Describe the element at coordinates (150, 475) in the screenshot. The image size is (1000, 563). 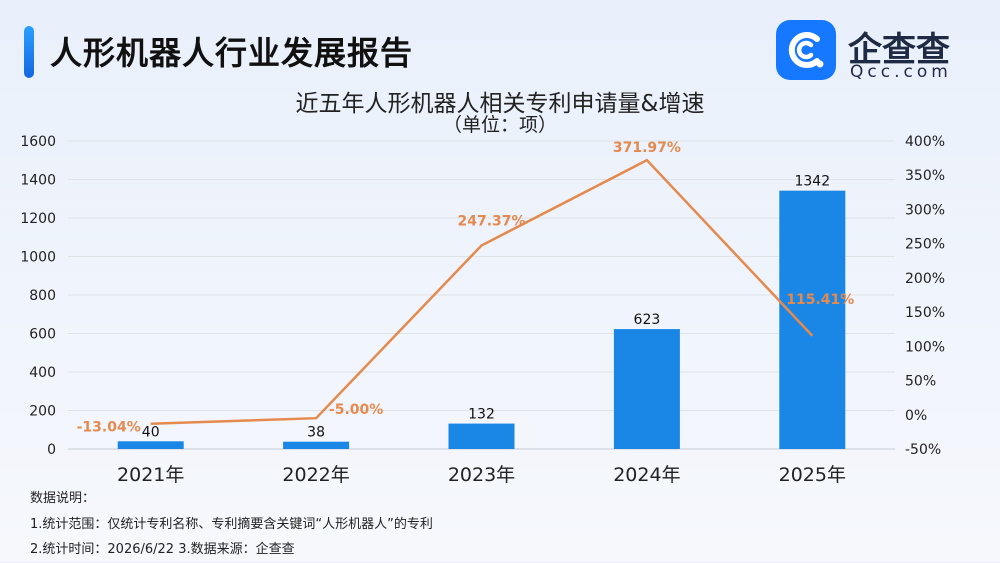
I see `x-tick-label: 2021年` at that location.